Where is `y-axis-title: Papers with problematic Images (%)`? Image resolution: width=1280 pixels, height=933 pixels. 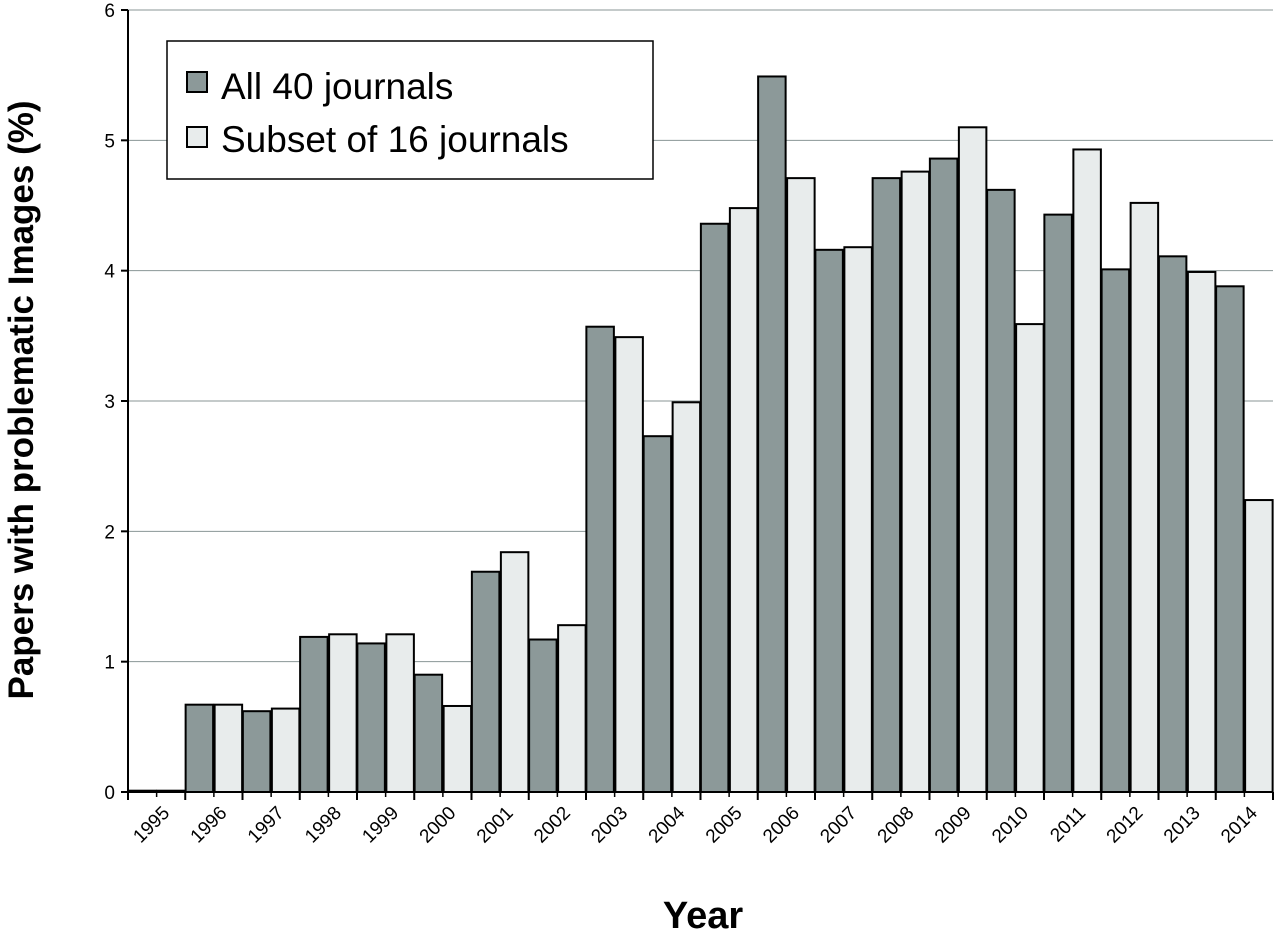
y-axis-title: Papers with problematic Images (%) is located at coordinates (21, 399).